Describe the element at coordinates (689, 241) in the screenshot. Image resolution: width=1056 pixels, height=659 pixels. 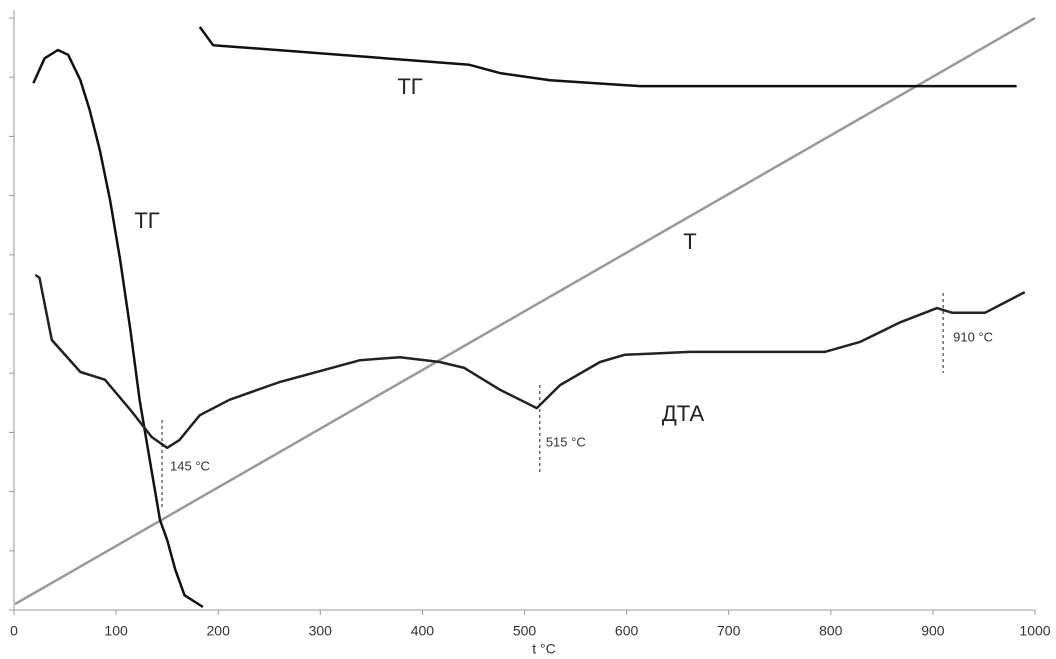
I see `series-label: Т` at that location.